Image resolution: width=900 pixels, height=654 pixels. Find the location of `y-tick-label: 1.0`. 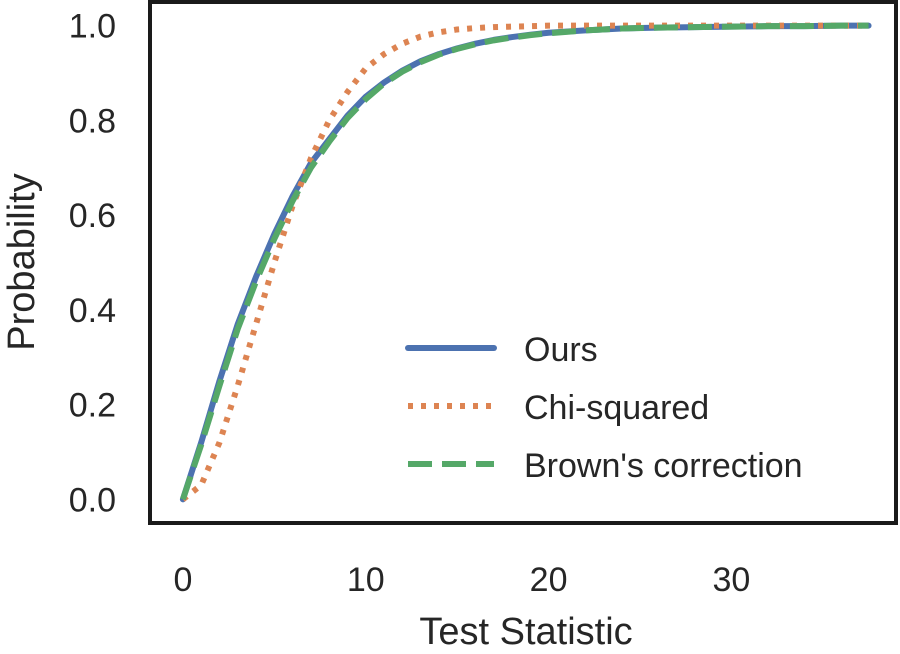

y-tick-label: 1.0 is located at coordinates (92, 27).